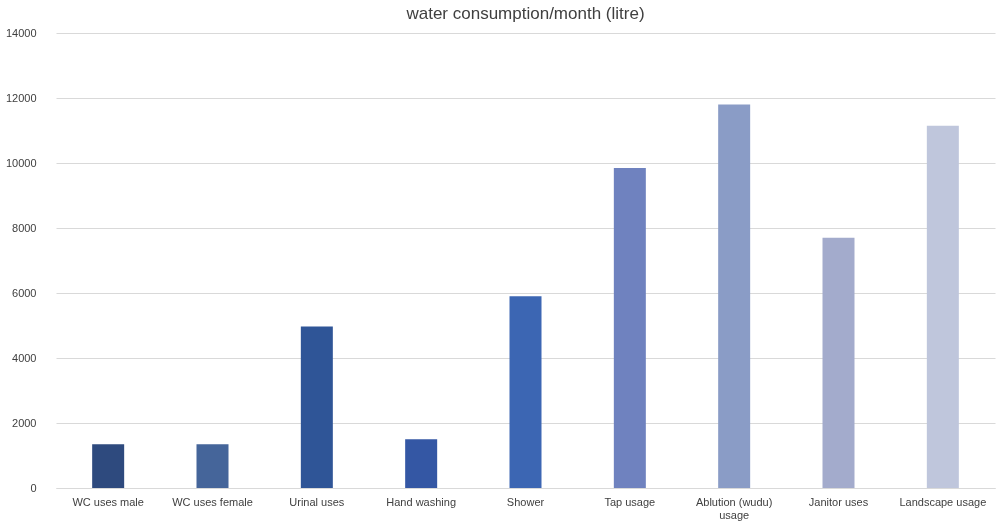  I want to click on x-tick-label: WC uses male, so click(108, 501).